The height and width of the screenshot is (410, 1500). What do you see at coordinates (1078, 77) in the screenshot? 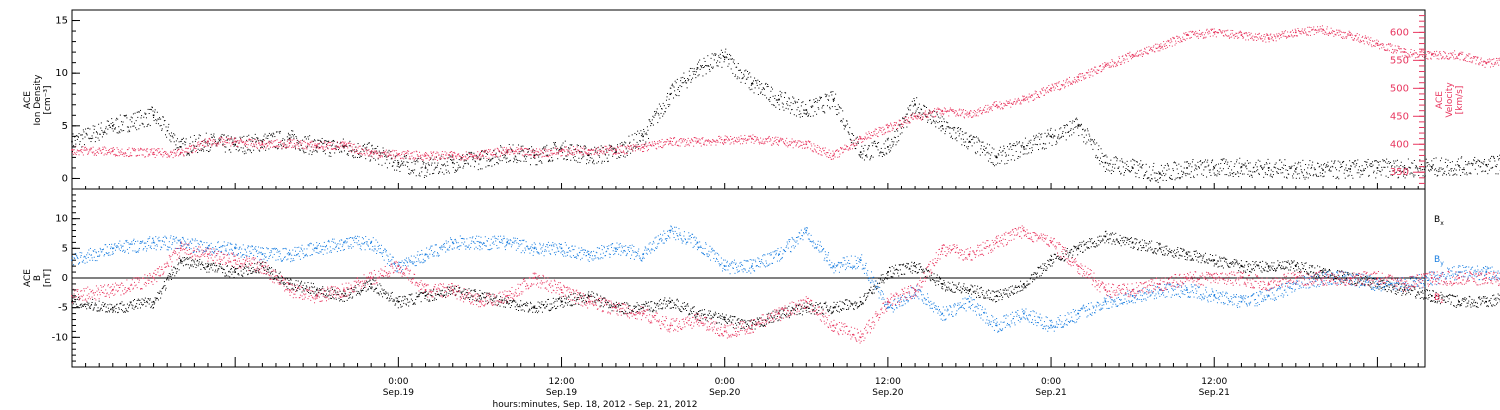
I see `velocity-point` at bounding box center [1078, 77].